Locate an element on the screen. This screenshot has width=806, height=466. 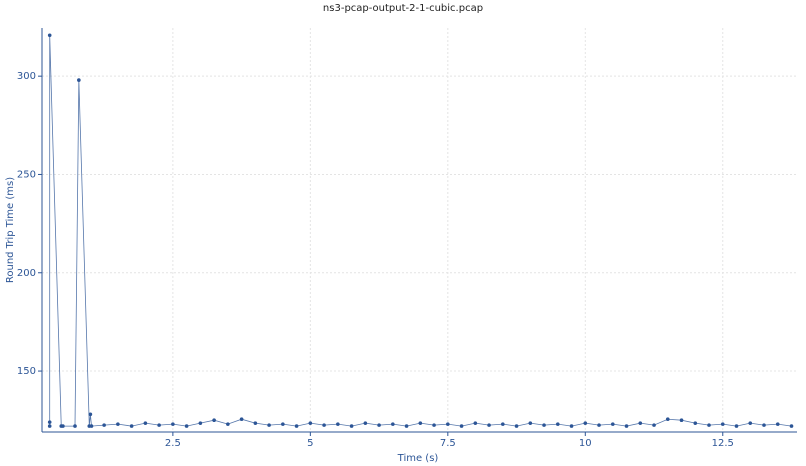
x-tick-label: 10 is located at coordinates (585, 443).